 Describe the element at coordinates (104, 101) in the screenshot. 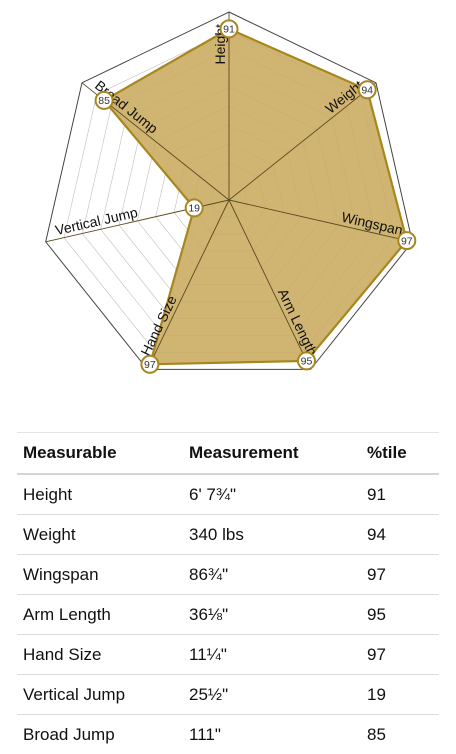

I see `value-label: 85` at that location.